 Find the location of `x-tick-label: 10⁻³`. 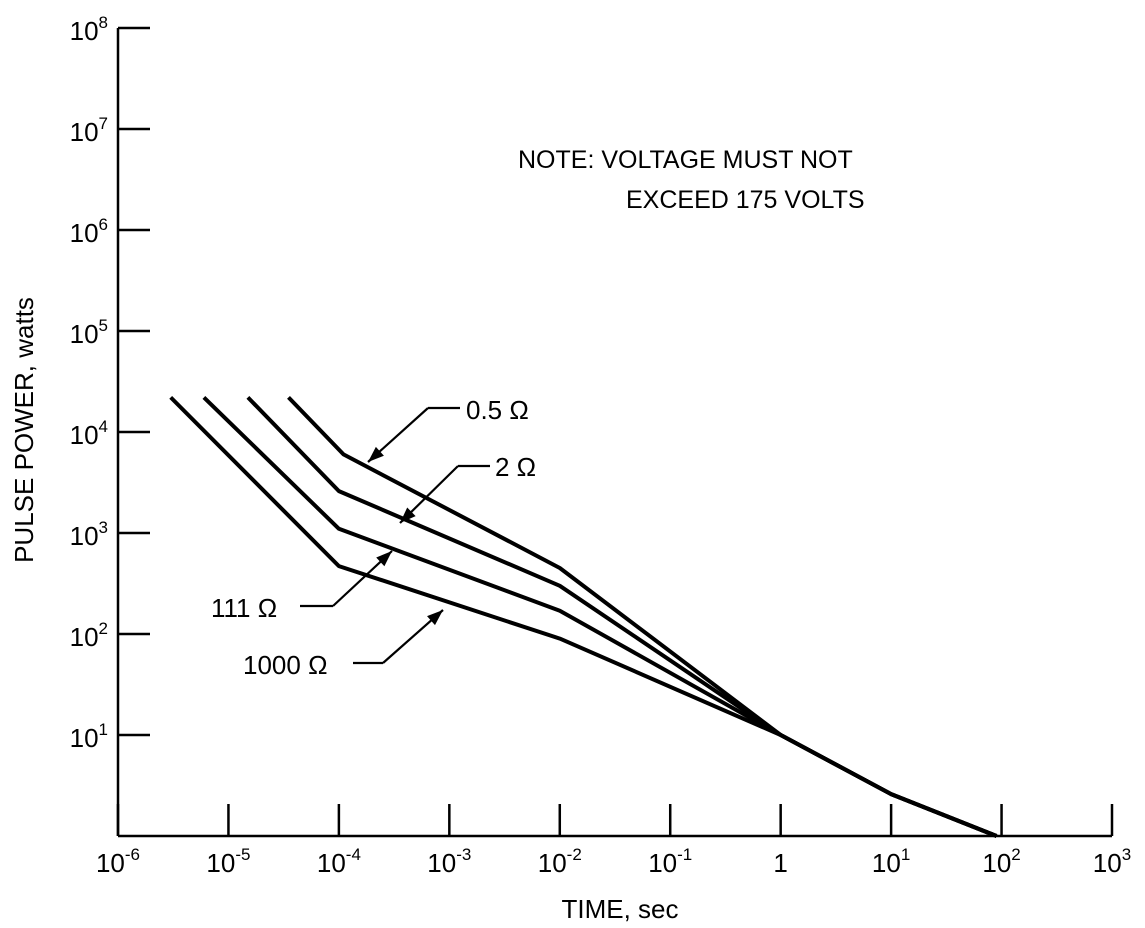

x-tick-label: 10⁻³ is located at coordinates (449, 861).